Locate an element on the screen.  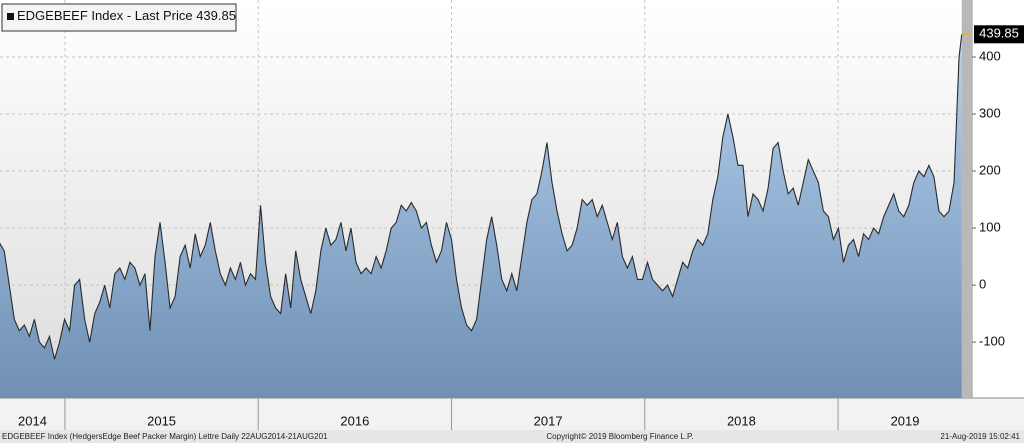
last-price-box is located at coordinates (999, 34).